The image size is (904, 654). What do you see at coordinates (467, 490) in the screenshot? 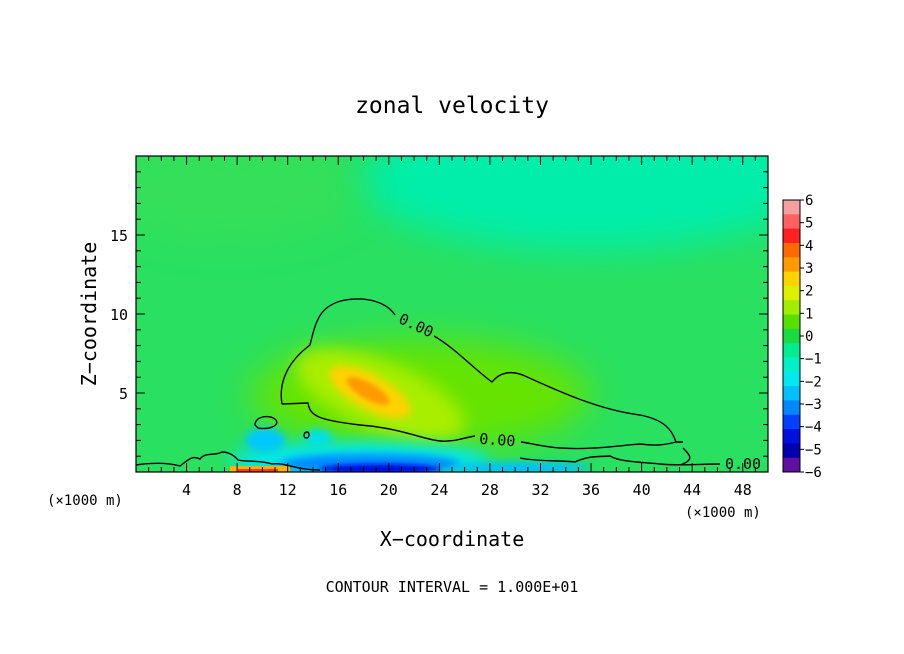
I see `x-tick-labels: 4 8 12 16 20 24 28 32 36 40 44 48` at bounding box center [467, 490].